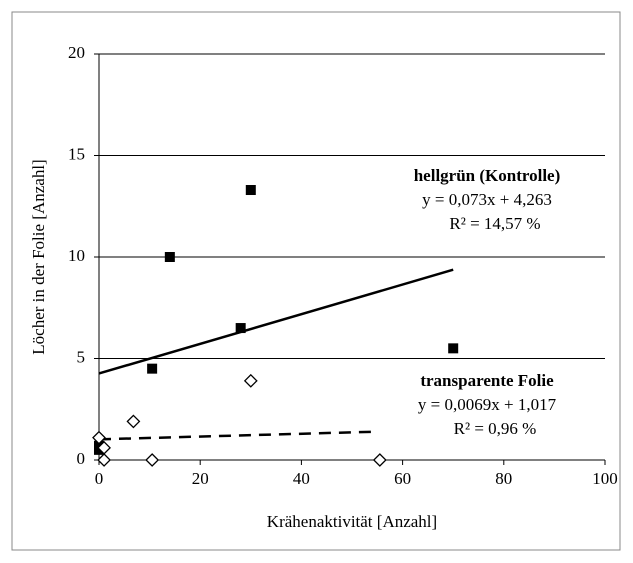  I want to click on y-tick-label: 0, so click(81, 458).